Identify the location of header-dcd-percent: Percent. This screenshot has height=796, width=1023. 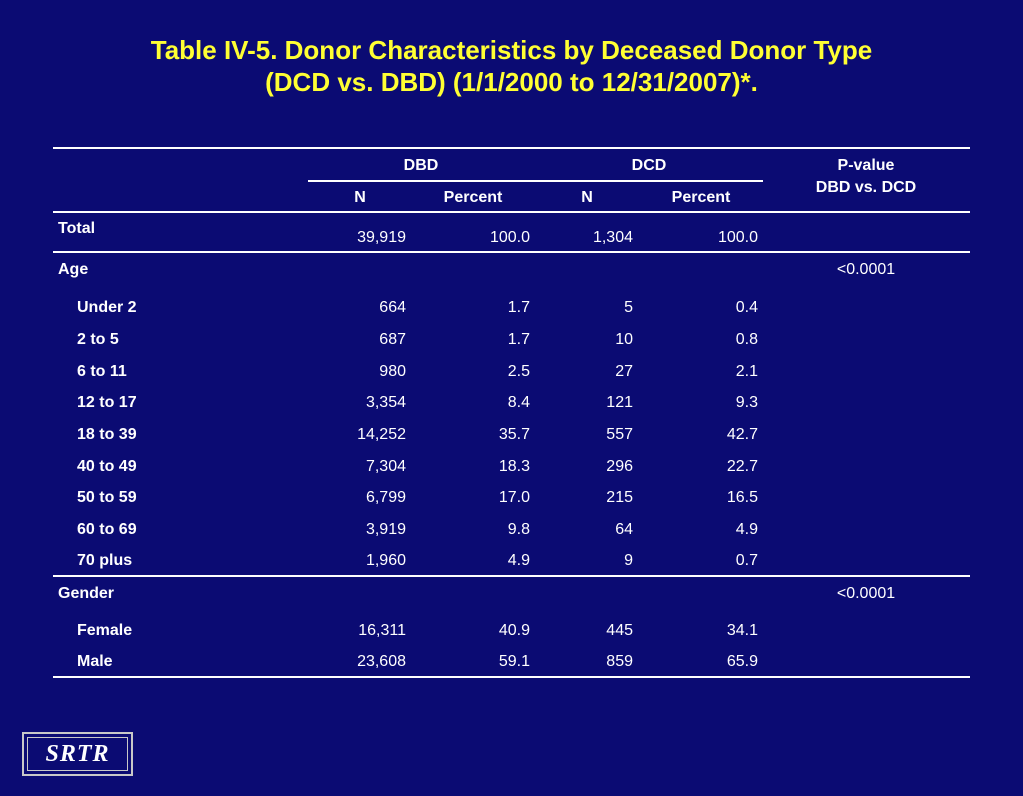
(701, 197).